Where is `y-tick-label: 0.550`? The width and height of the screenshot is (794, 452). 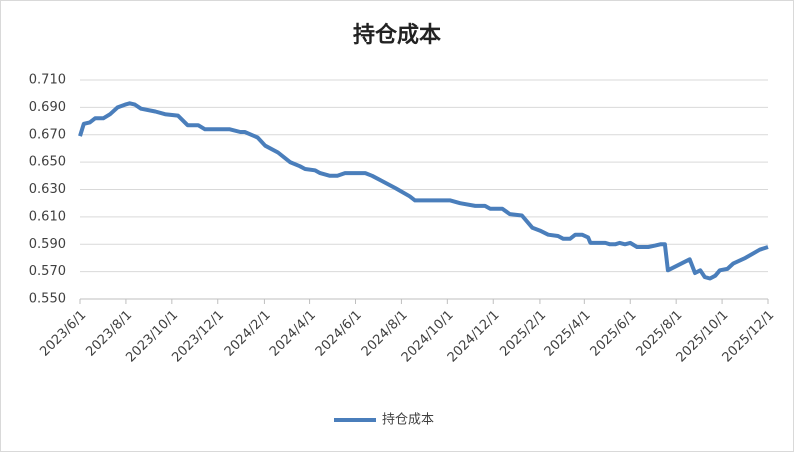
y-tick-label: 0.550 is located at coordinates (47, 299).